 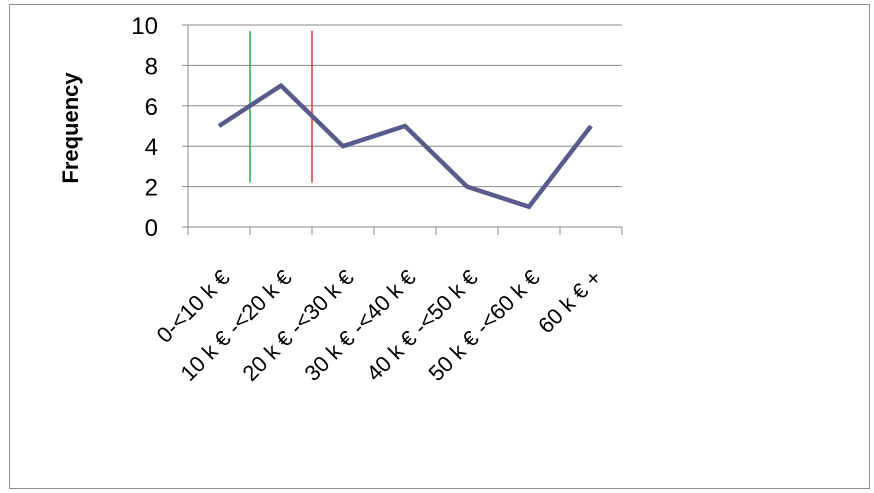 I want to click on y-tick-label: 2, so click(x=151, y=188).